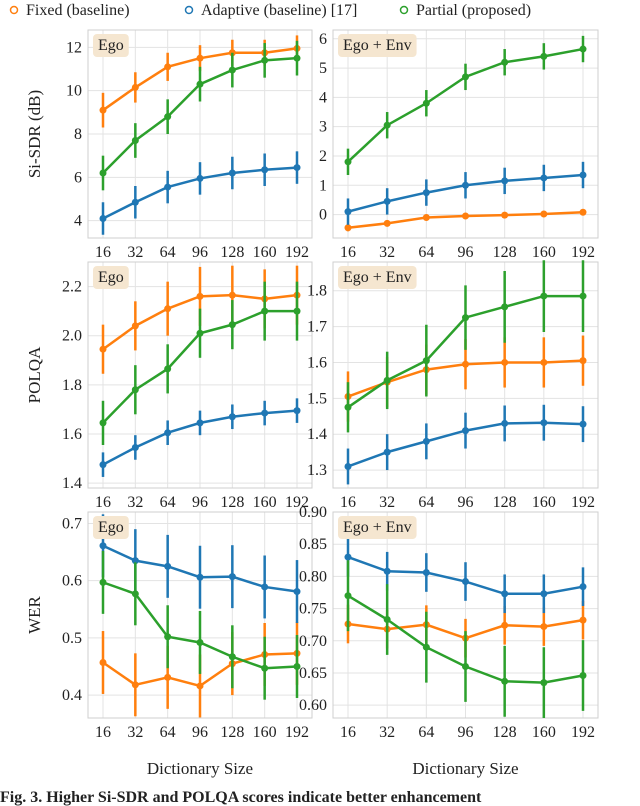 The width and height of the screenshot is (640, 806). I want to click on x-tick-label: 128, so click(232, 502).